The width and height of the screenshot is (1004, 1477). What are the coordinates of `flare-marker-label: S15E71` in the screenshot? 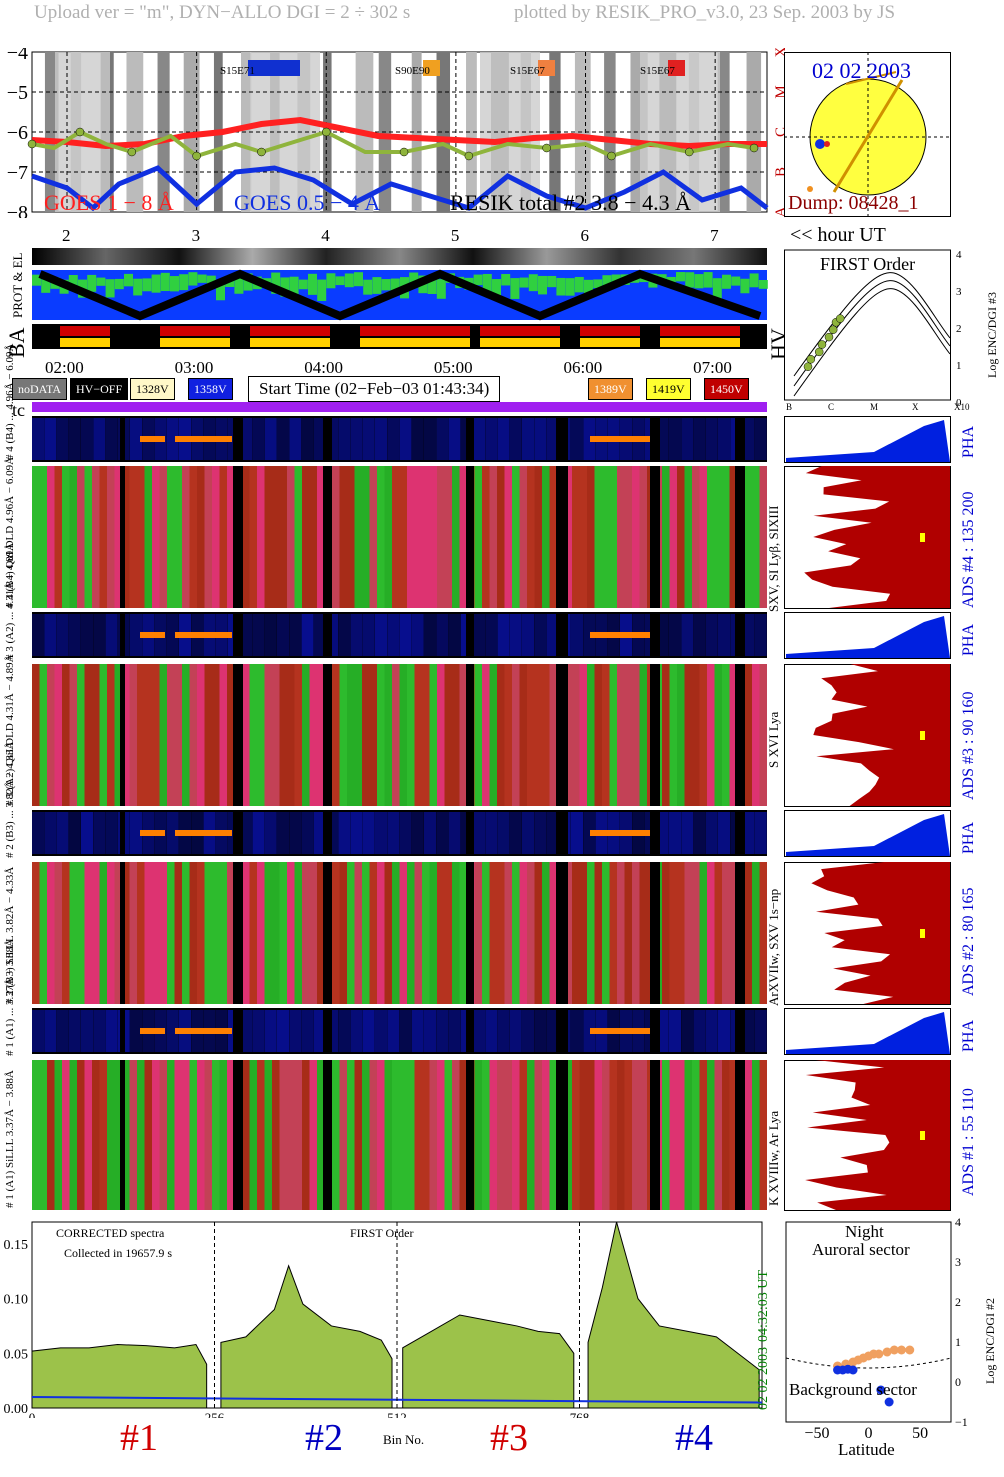 It's located at (237, 71).